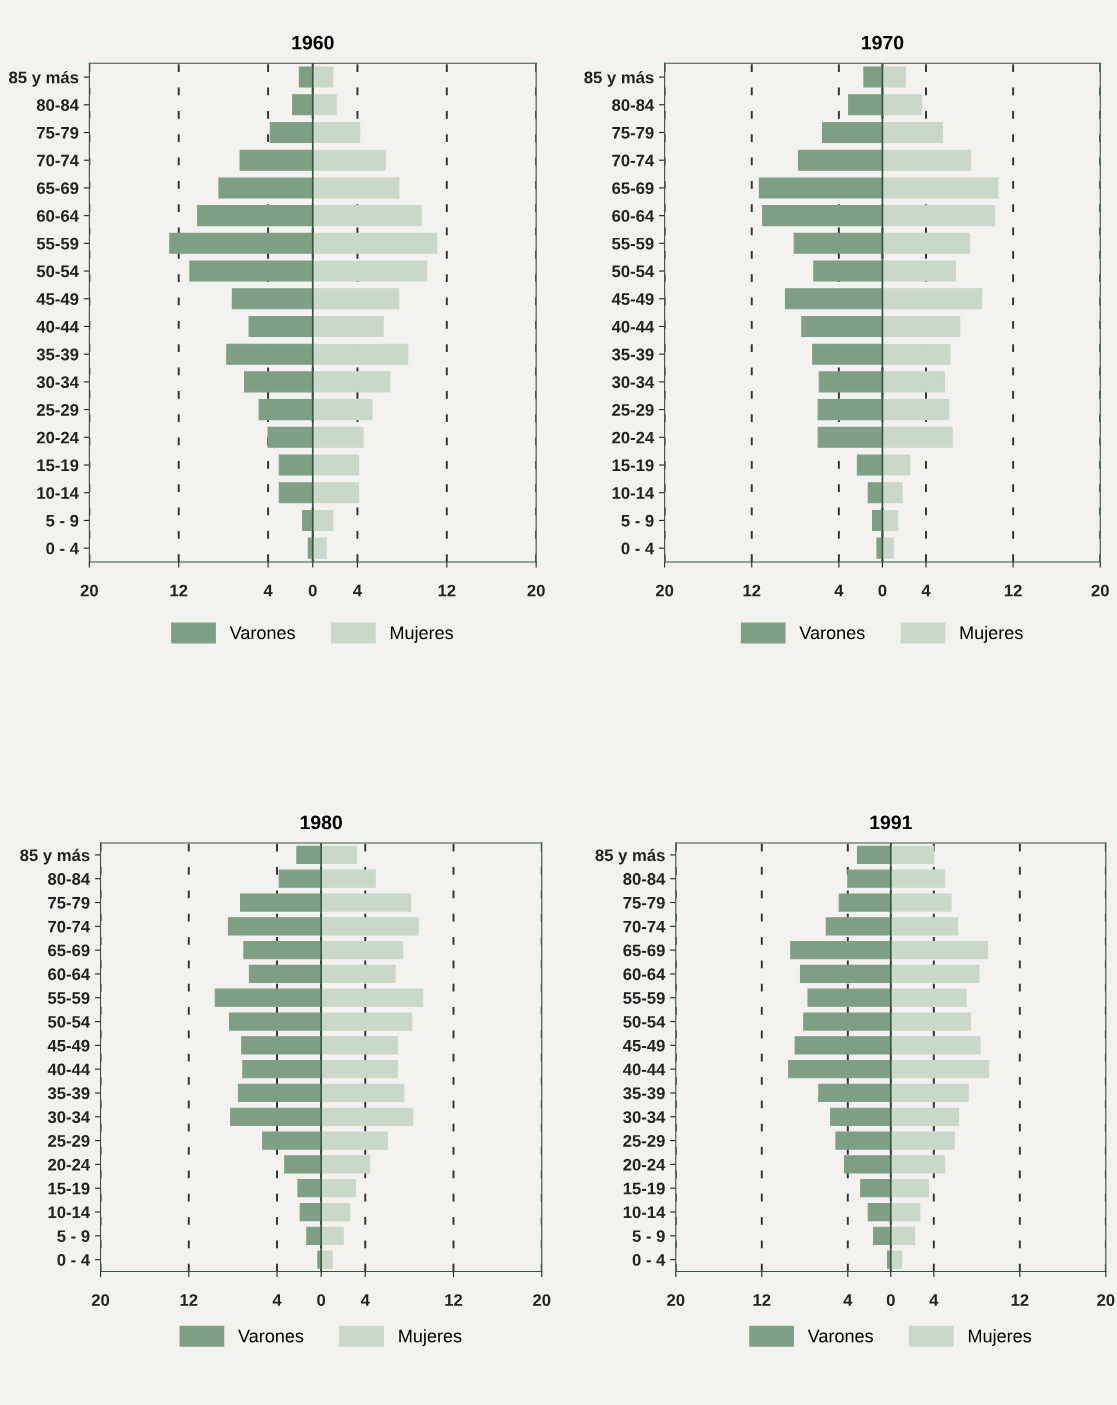 This screenshot has width=1117, height=1405. I want to click on y-tick-label: 80-84, so click(644, 879).